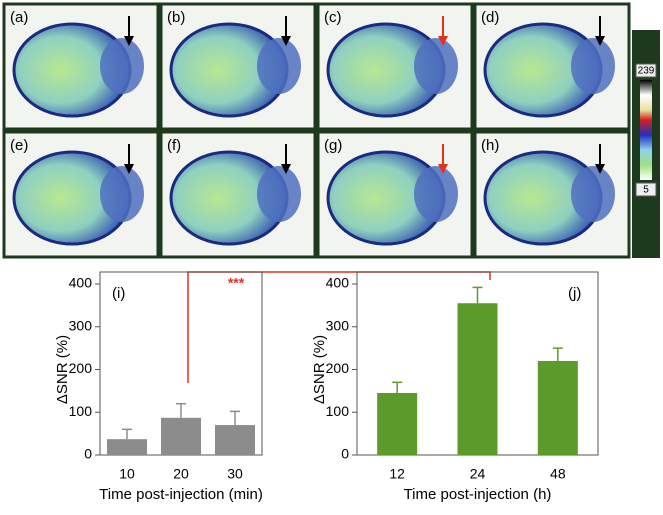 The width and height of the screenshot is (663, 515). What do you see at coordinates (333, 17) in the screenshot?
I see `panel-label: (c)` at bounding box center [333, 17].